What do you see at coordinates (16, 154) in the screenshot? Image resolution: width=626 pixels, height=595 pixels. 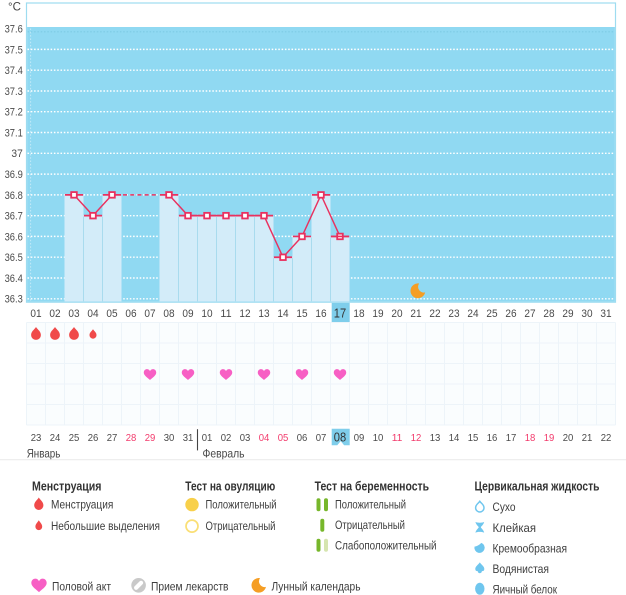 I see `svg-text: 37` at bounding box center [16, 154].